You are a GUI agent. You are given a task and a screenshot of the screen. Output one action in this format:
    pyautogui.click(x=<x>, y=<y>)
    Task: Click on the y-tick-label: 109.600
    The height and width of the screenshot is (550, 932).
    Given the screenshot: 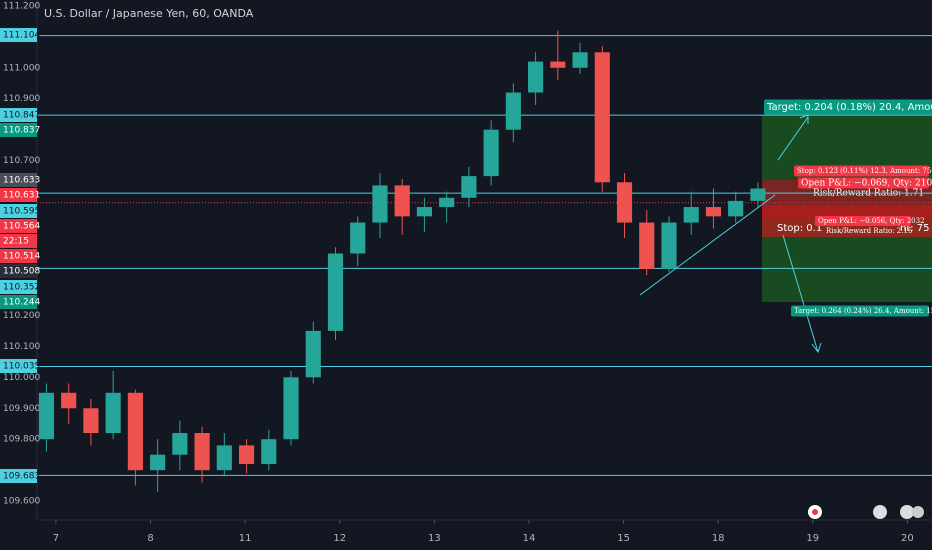 What is the action you would take?
    pyautogui.click(x=21, y=502)
    